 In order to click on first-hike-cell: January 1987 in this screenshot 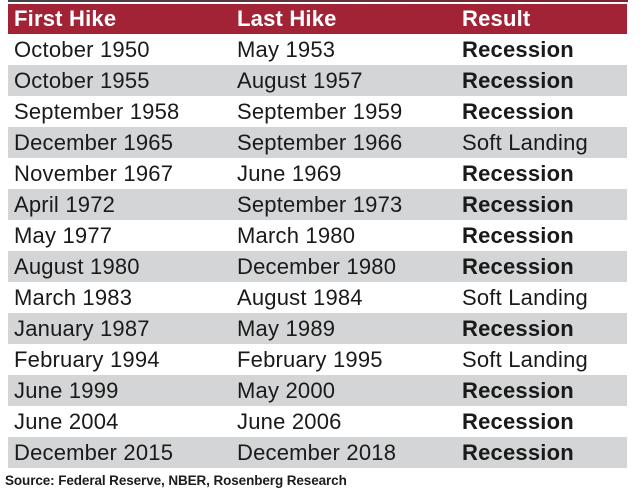, I will do `click(82, 328)`.